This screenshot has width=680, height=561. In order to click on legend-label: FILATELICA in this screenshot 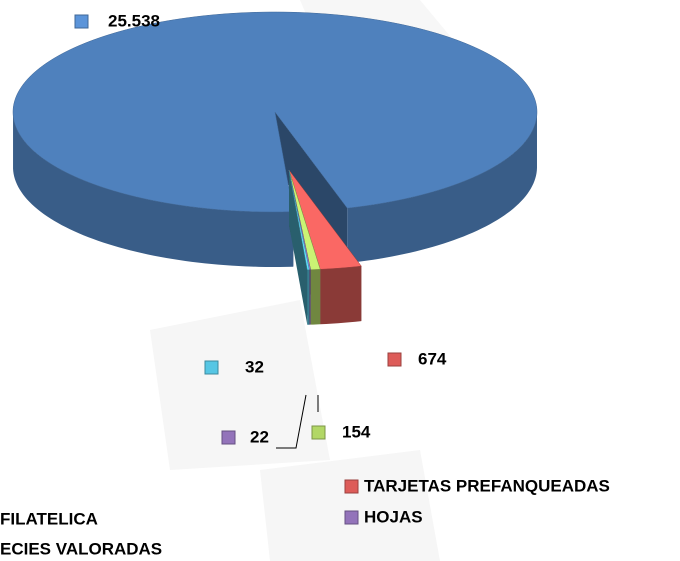, I will do `click(49, 518)`.